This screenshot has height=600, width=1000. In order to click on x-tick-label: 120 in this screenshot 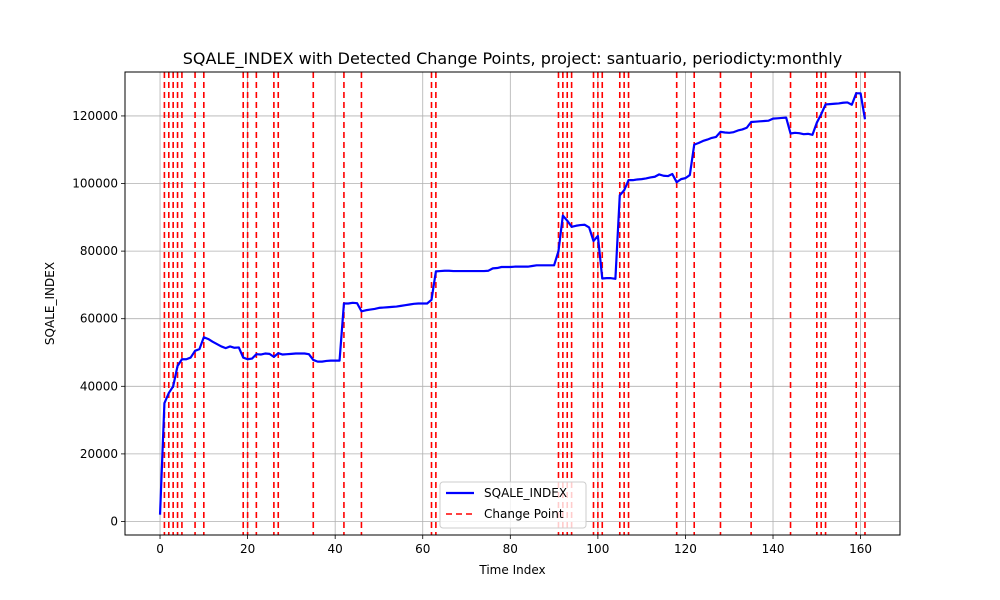, I will do `click(685, 549)`.